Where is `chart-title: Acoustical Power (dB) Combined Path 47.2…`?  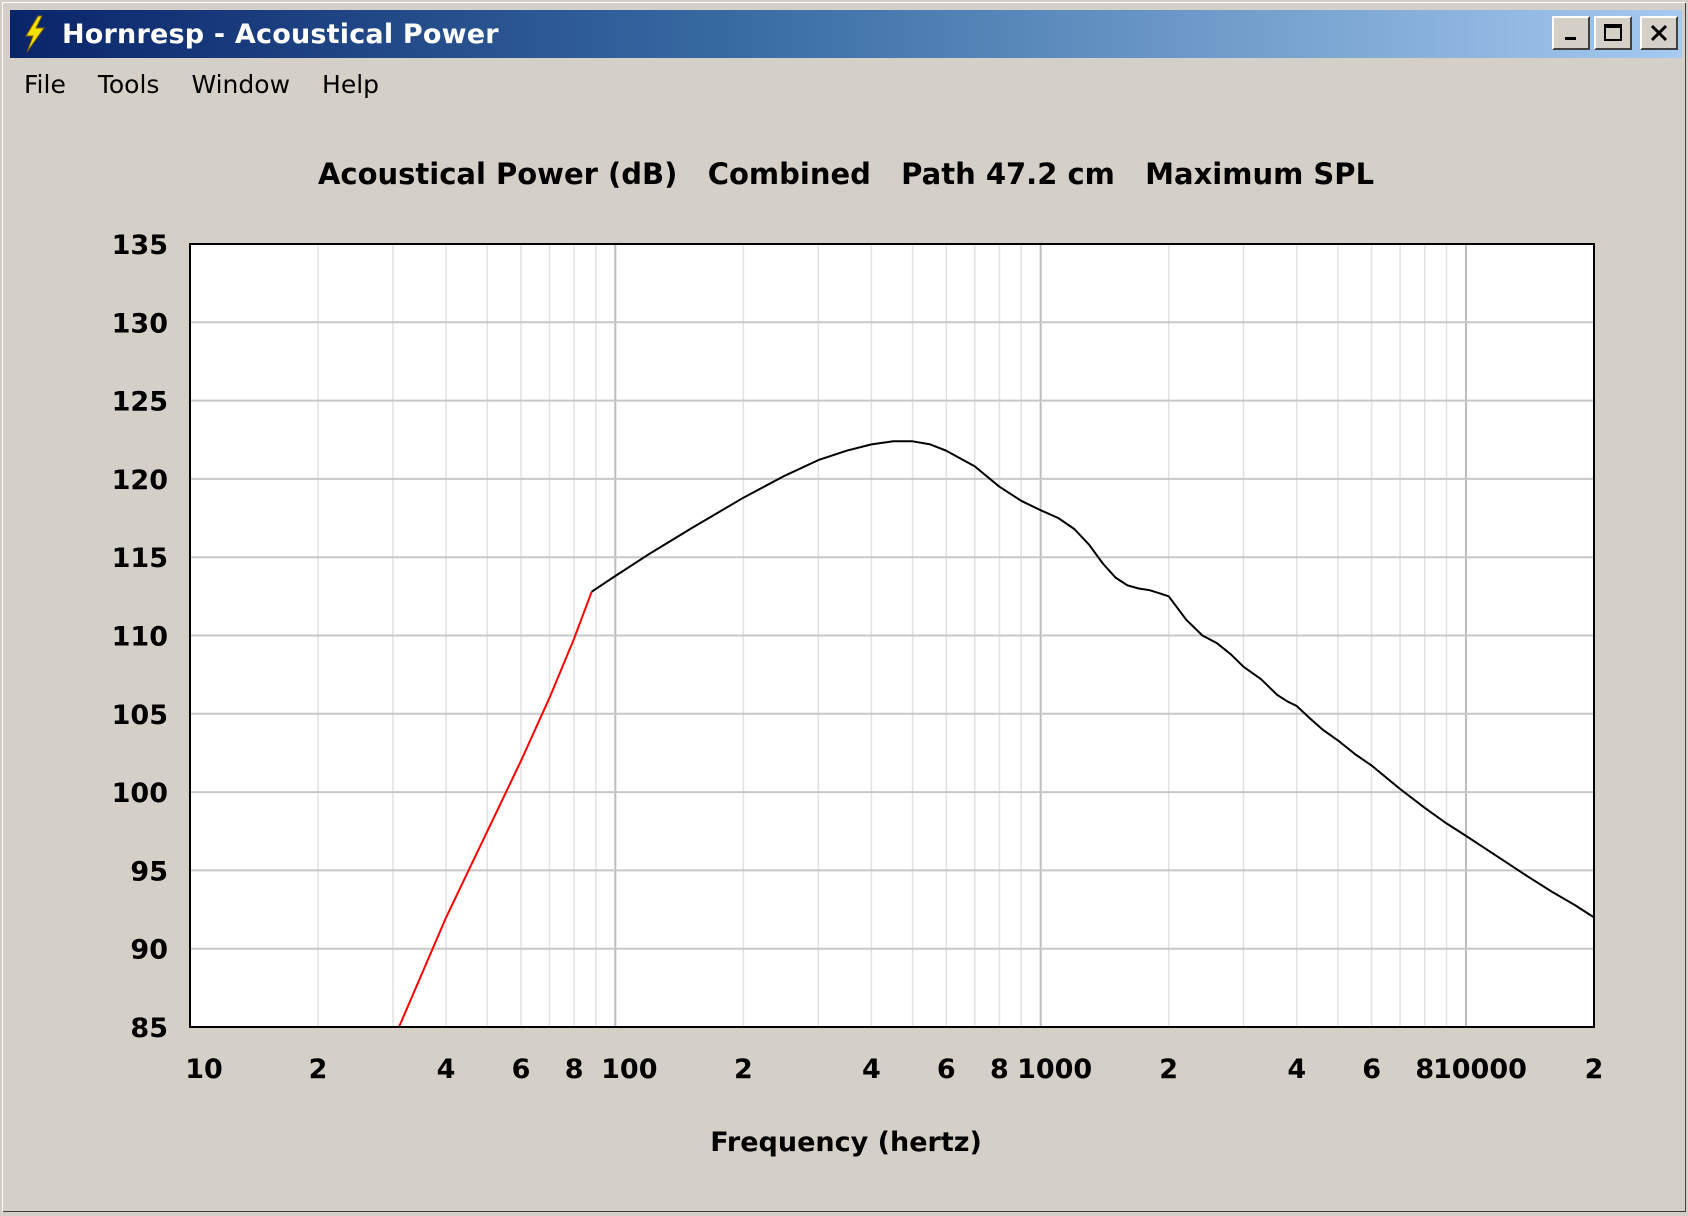 chart-title: Acoustical Power (dB) Combined Path 47.2… is located at coordinates (846, 174).